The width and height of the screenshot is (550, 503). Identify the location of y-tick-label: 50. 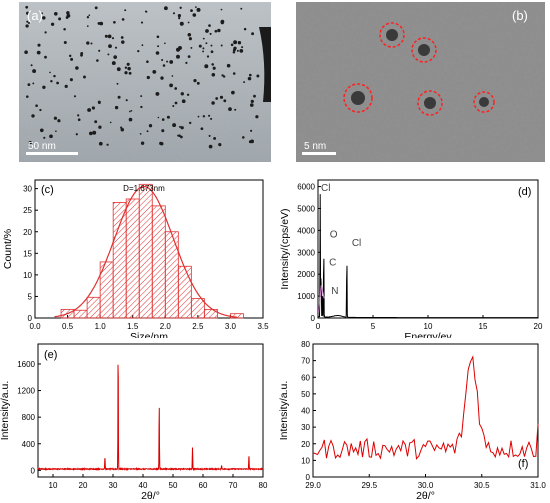
(305, 394).